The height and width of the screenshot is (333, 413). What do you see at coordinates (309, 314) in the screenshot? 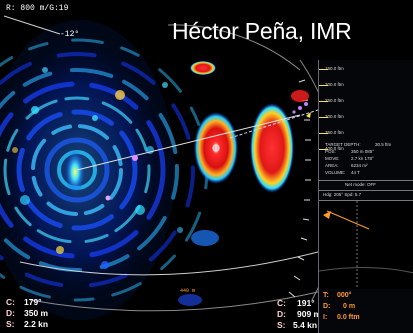
I see `depth-value: 909 m` at bounding box center [309, 314].